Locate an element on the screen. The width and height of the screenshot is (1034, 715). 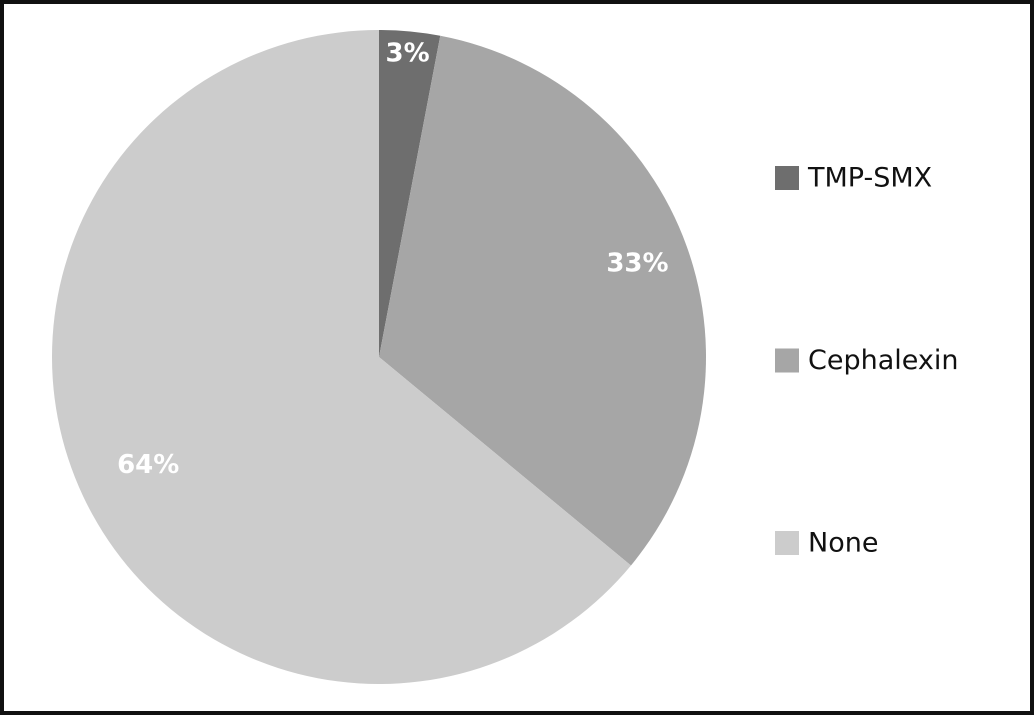
slice-label: 33% is located at coordinates (637, 263).